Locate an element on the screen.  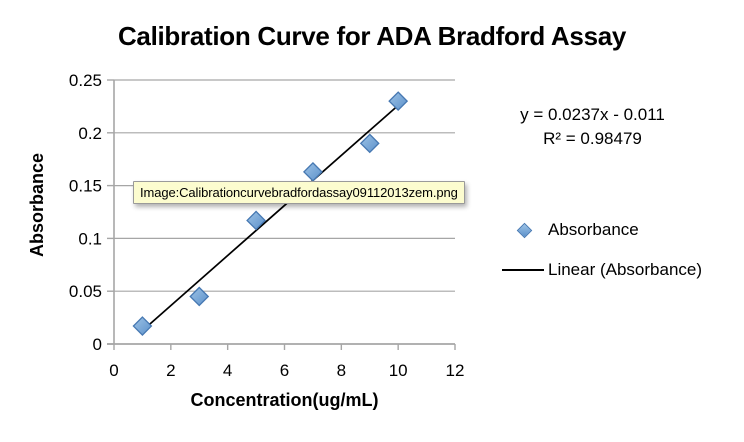
y-axis-title: Absorbance is located at coordinates (37, 205).